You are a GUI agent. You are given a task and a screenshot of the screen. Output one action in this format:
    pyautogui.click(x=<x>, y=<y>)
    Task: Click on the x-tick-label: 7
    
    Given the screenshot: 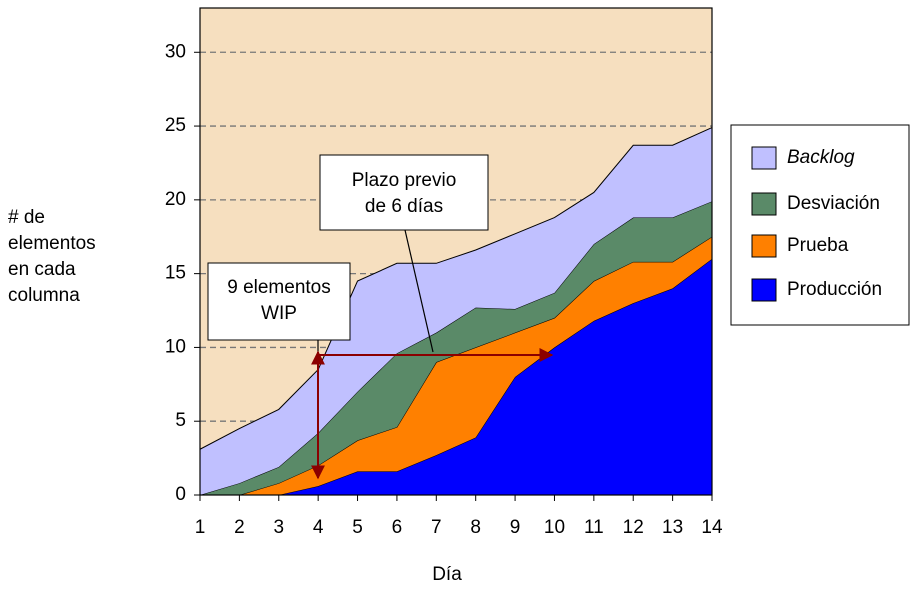 What is the action you would take?
    pyautogui.click(x=436, y=527)
    